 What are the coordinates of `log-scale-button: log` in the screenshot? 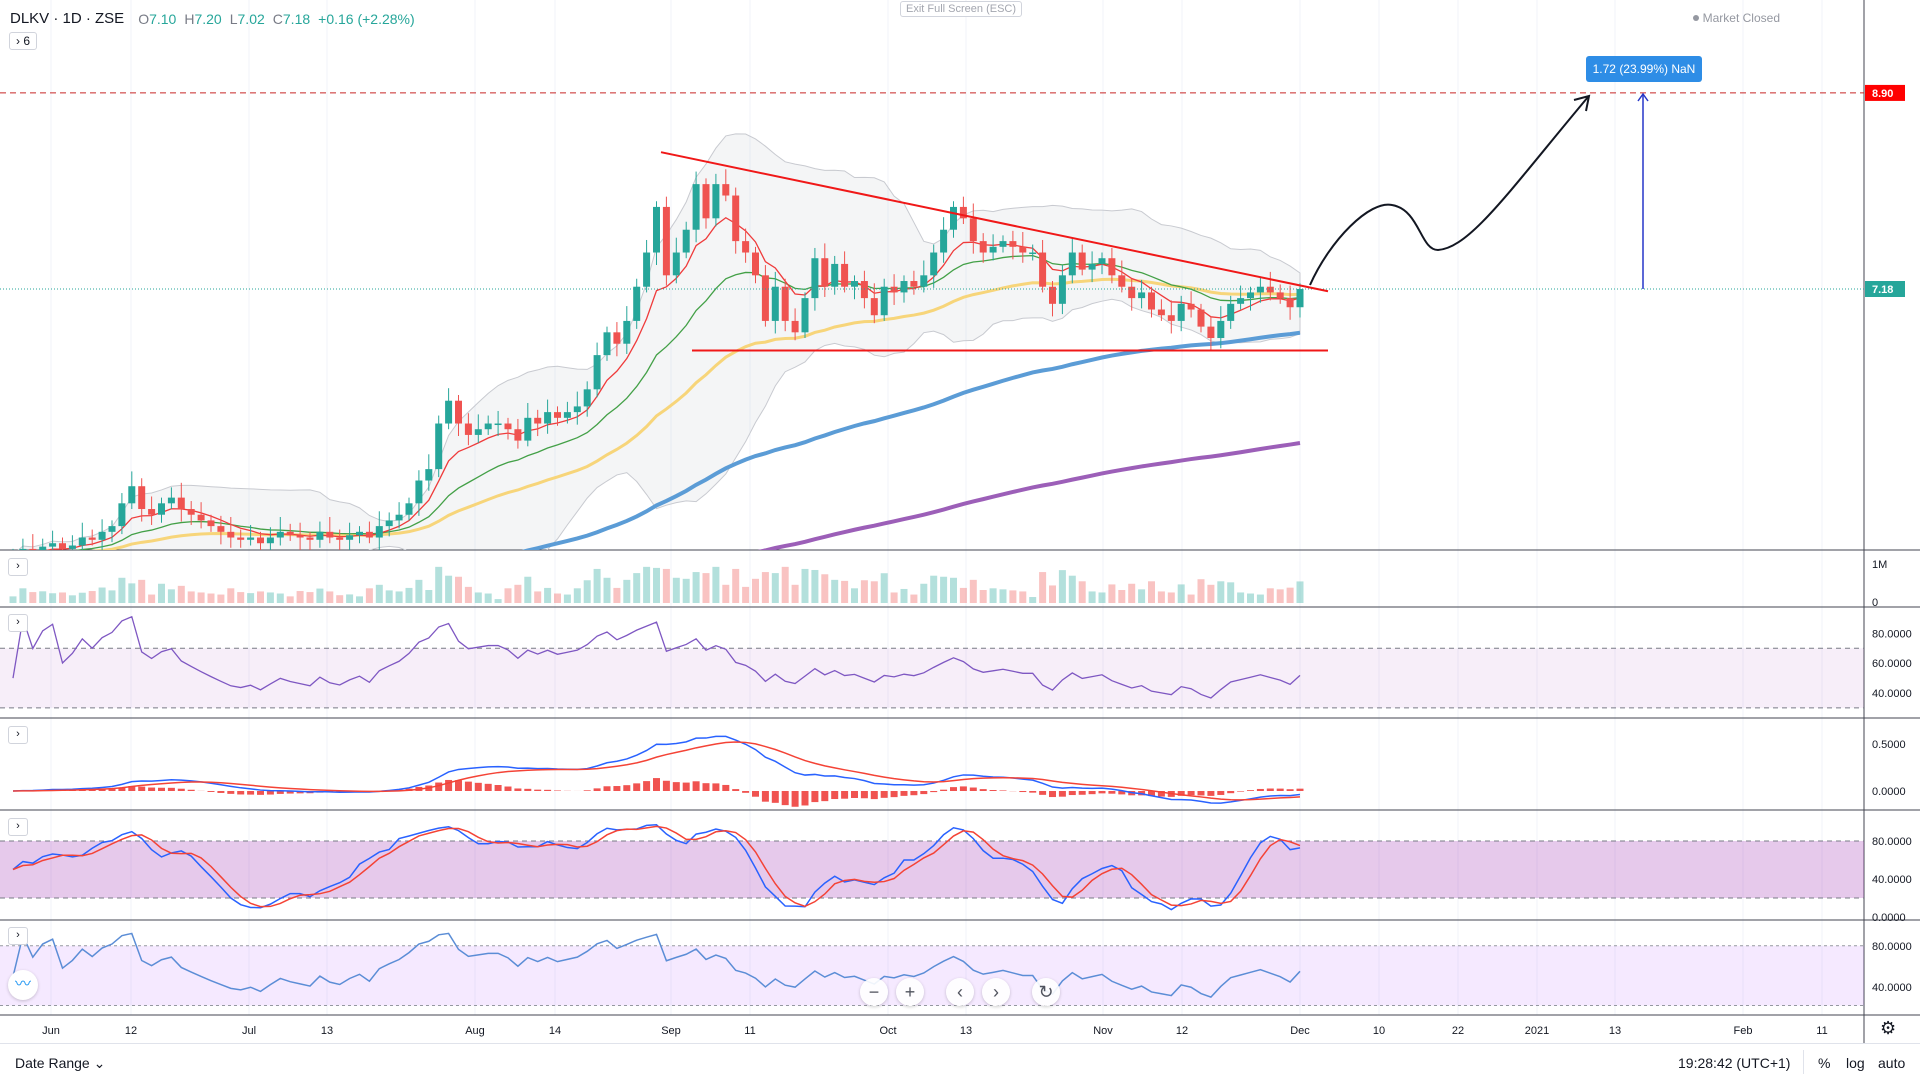 It's located at (1855, 1063).